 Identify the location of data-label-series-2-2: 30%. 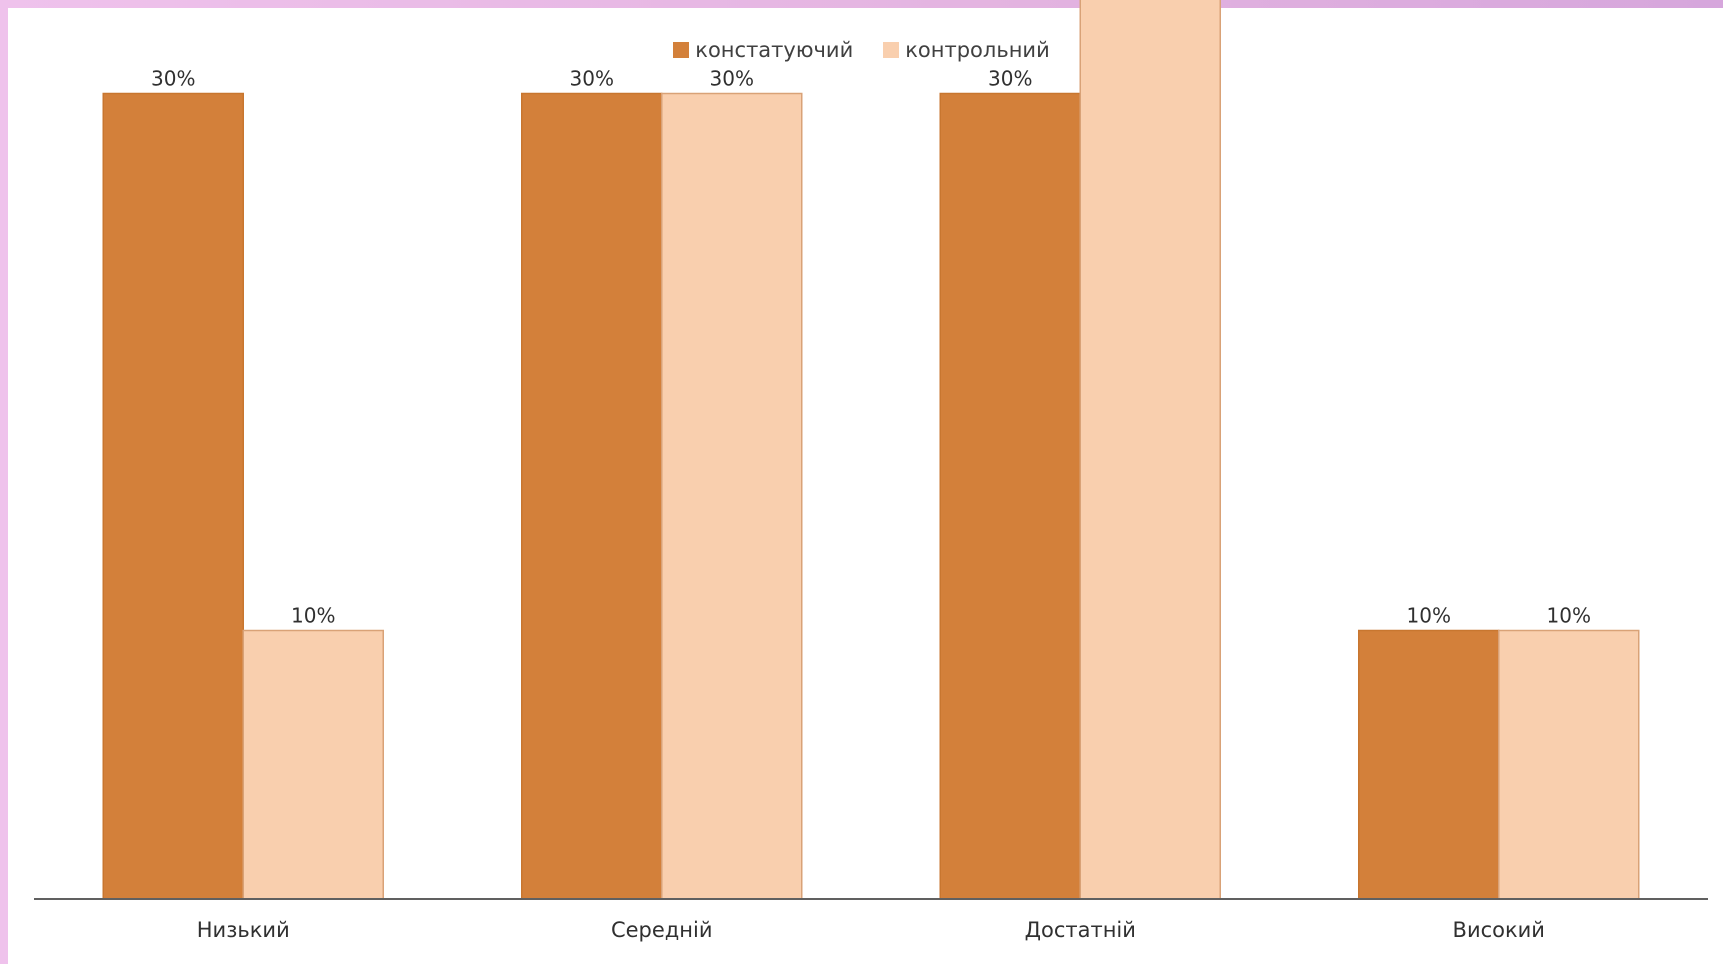
(732, 79).